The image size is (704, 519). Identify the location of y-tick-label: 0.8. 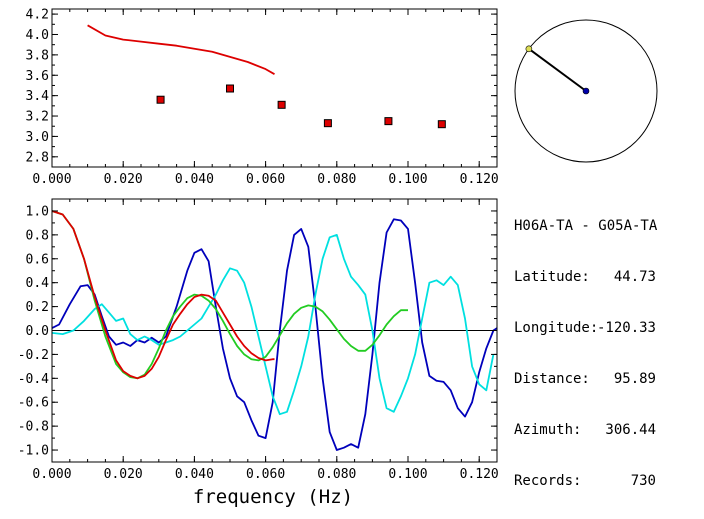
(37, 235).